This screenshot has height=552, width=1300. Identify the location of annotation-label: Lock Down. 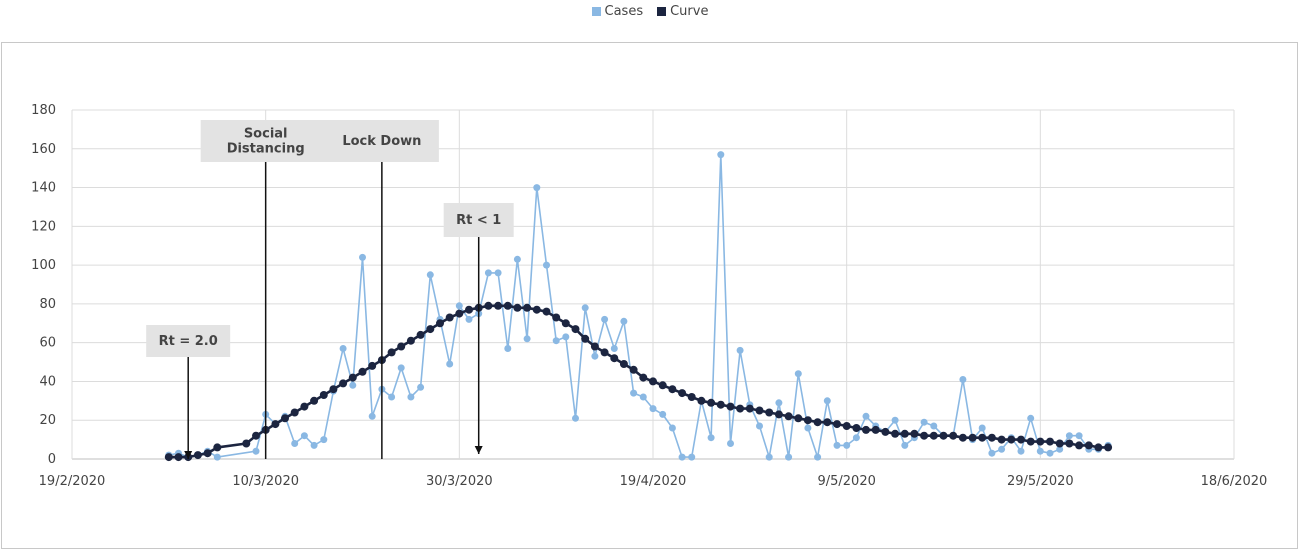
(381, 141).